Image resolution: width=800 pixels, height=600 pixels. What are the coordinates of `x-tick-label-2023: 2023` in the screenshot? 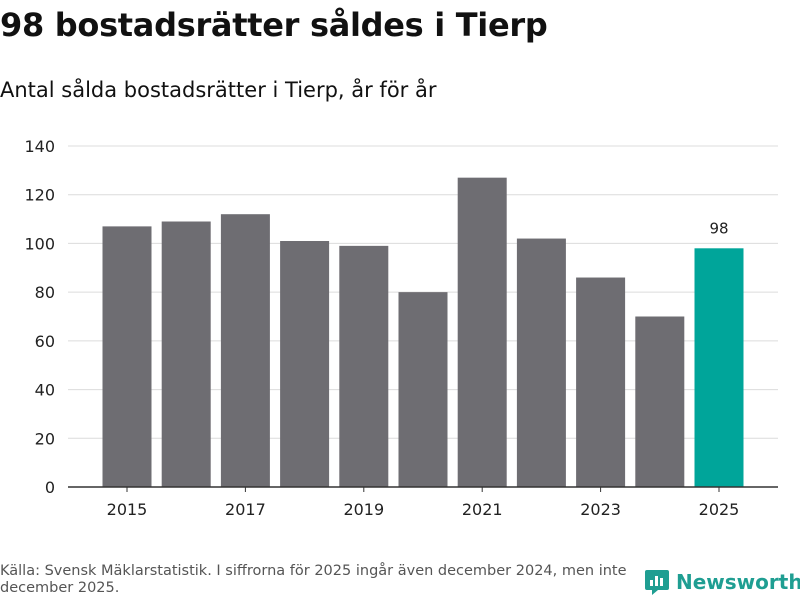 It's located at (600, 509).